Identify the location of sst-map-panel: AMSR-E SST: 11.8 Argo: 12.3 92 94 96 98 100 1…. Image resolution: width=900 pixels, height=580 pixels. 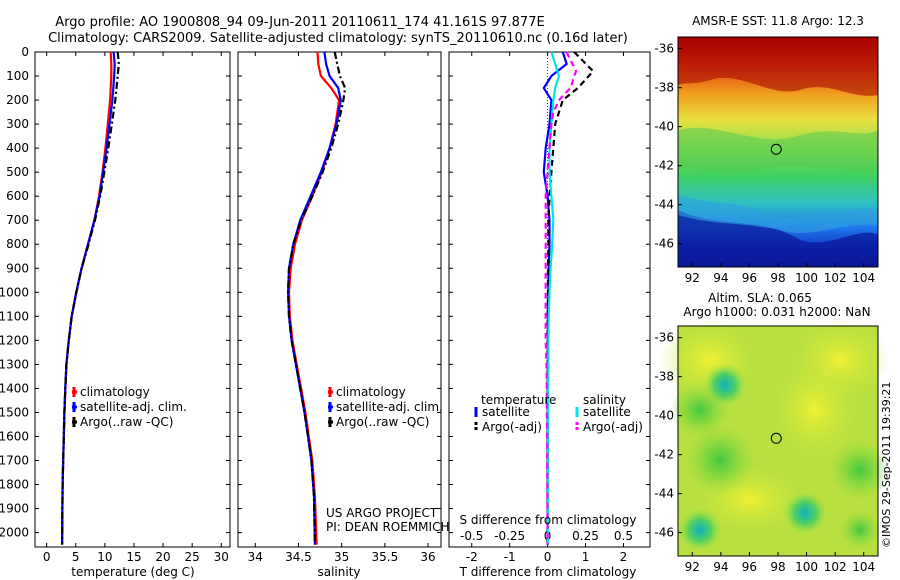
(766, 149).